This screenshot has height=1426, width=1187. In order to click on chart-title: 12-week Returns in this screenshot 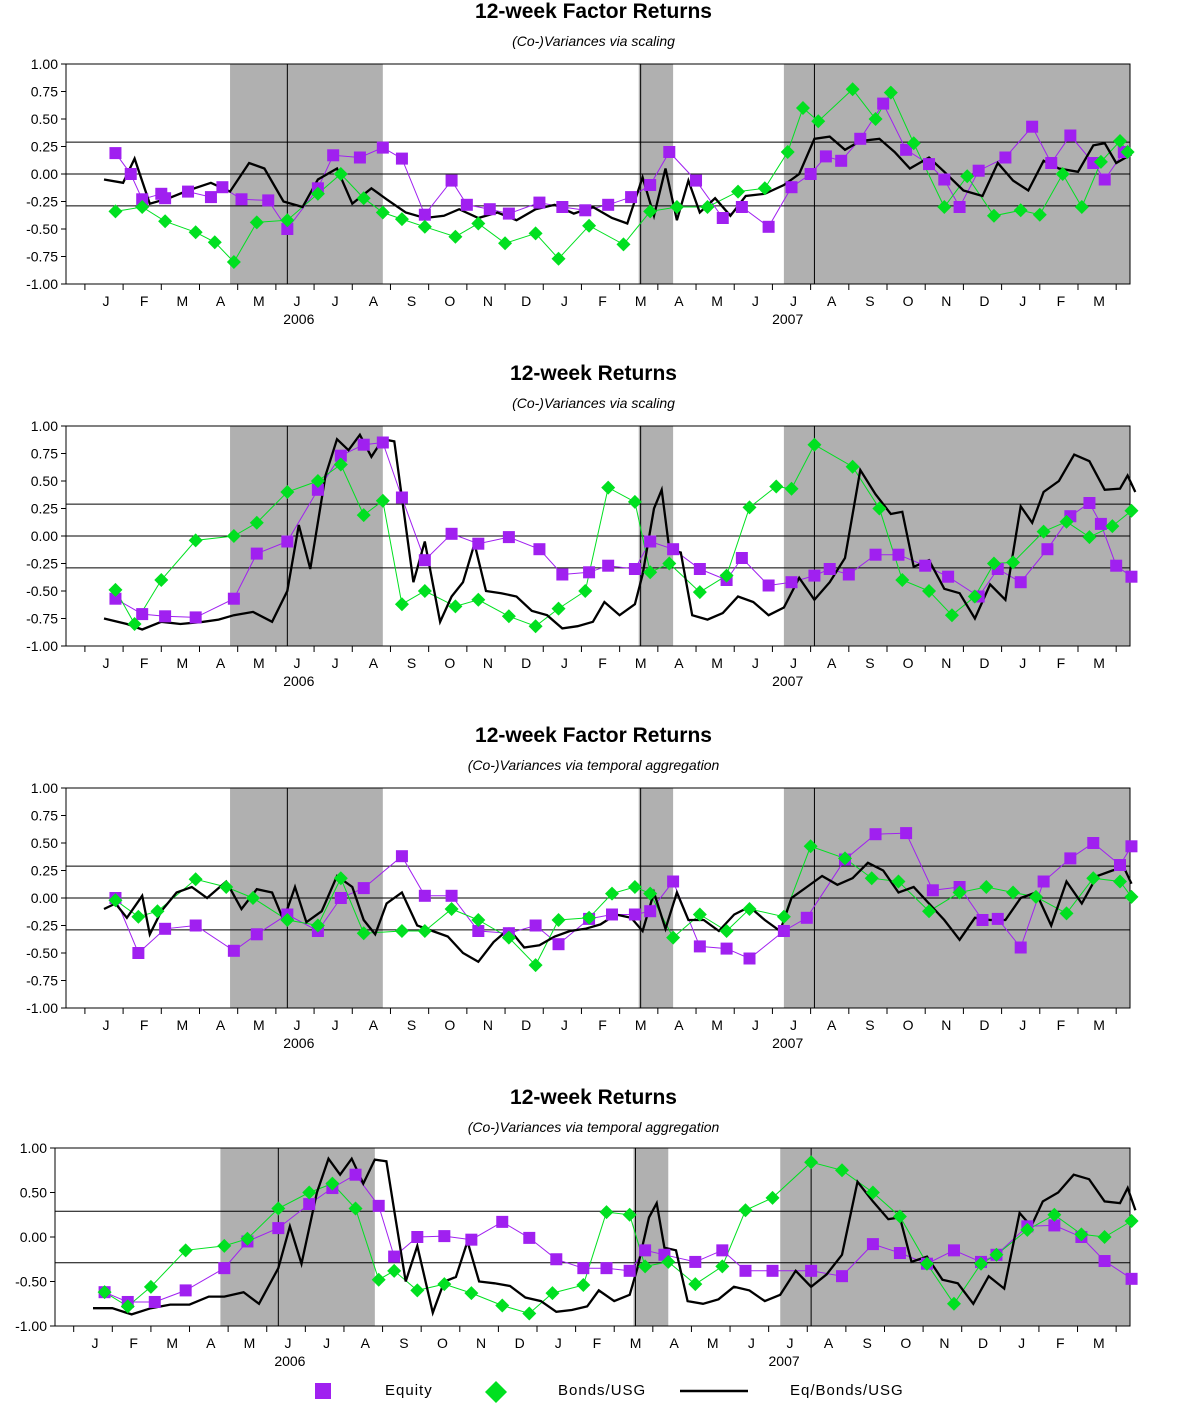, I will do `click(593, 1097)`.